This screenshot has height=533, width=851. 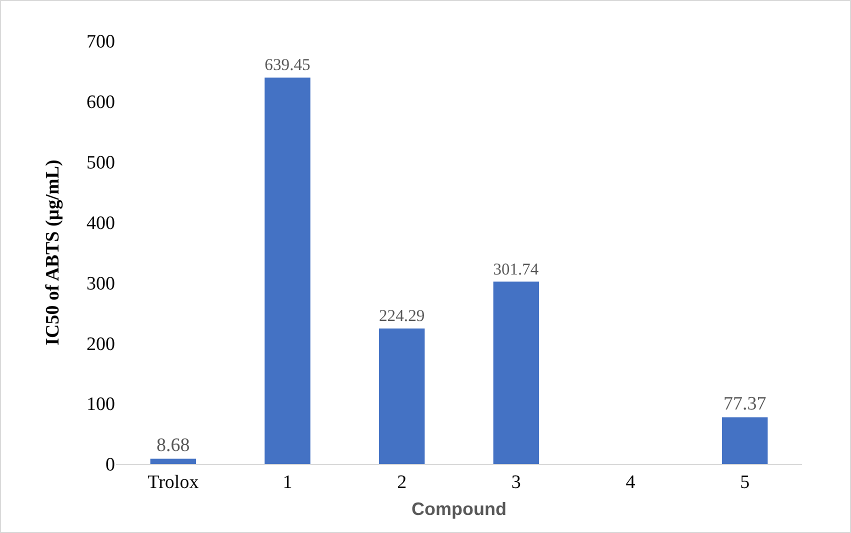 I want to click on y-tick-label: 100, so click(x=100, y=405).